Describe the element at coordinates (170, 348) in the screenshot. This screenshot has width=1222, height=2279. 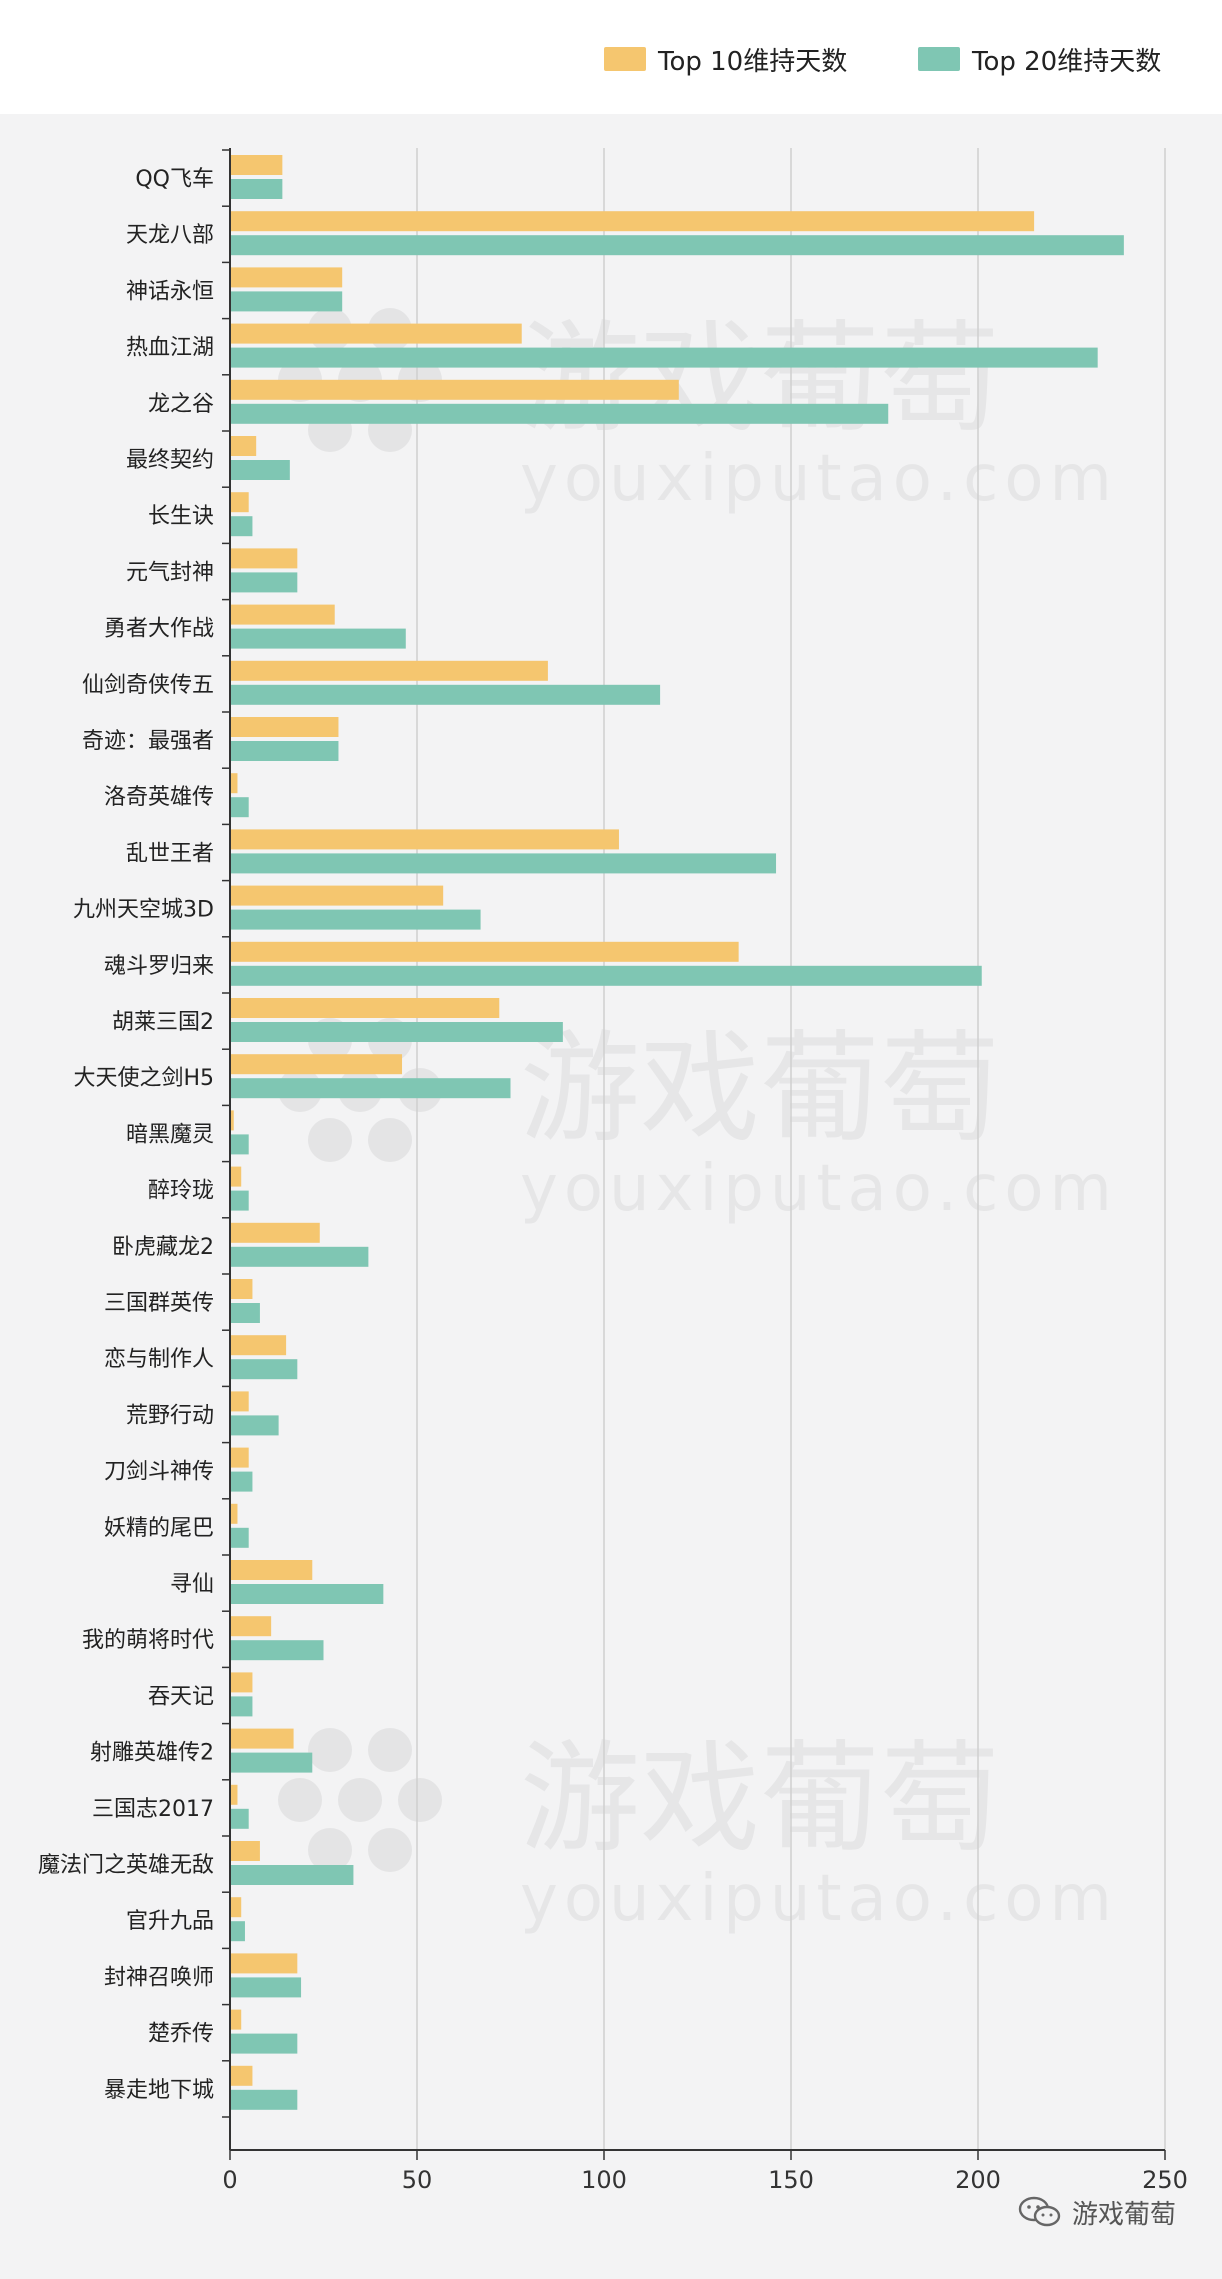
I see `category-label: 热血江湖` at that location.